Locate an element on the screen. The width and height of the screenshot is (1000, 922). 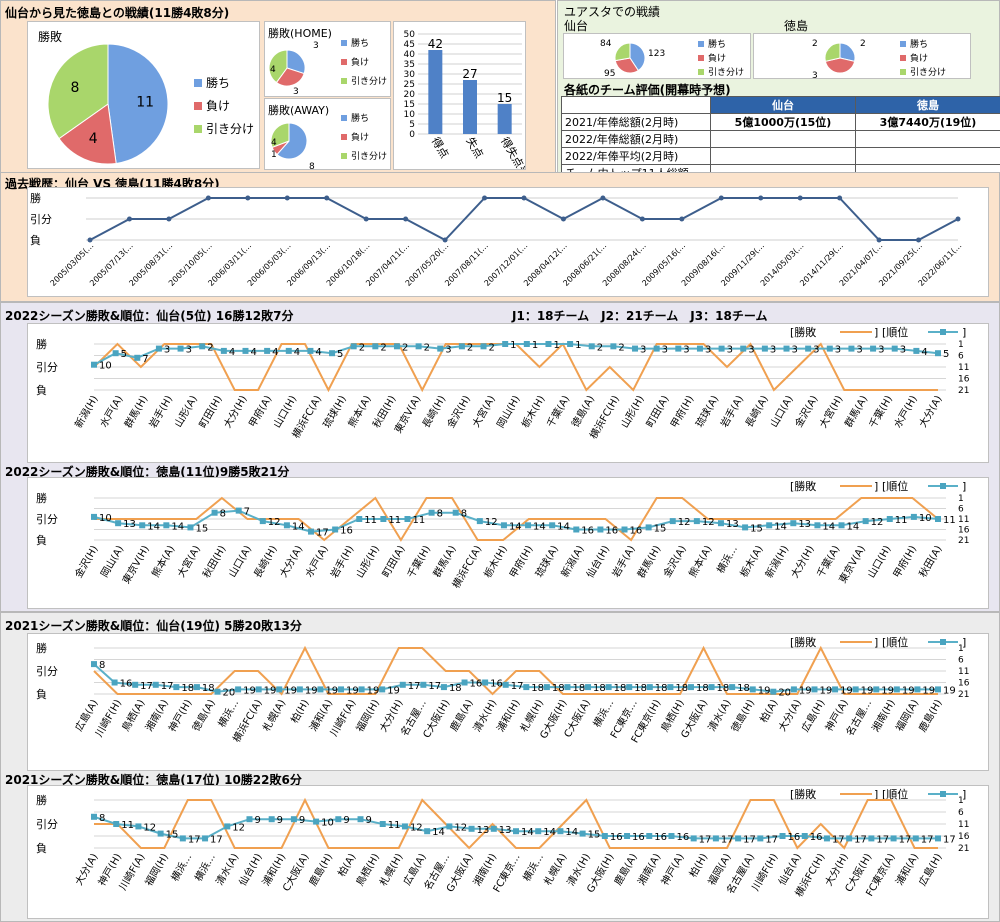
bar-value-label: 27 is located at coordinates (469, 74).